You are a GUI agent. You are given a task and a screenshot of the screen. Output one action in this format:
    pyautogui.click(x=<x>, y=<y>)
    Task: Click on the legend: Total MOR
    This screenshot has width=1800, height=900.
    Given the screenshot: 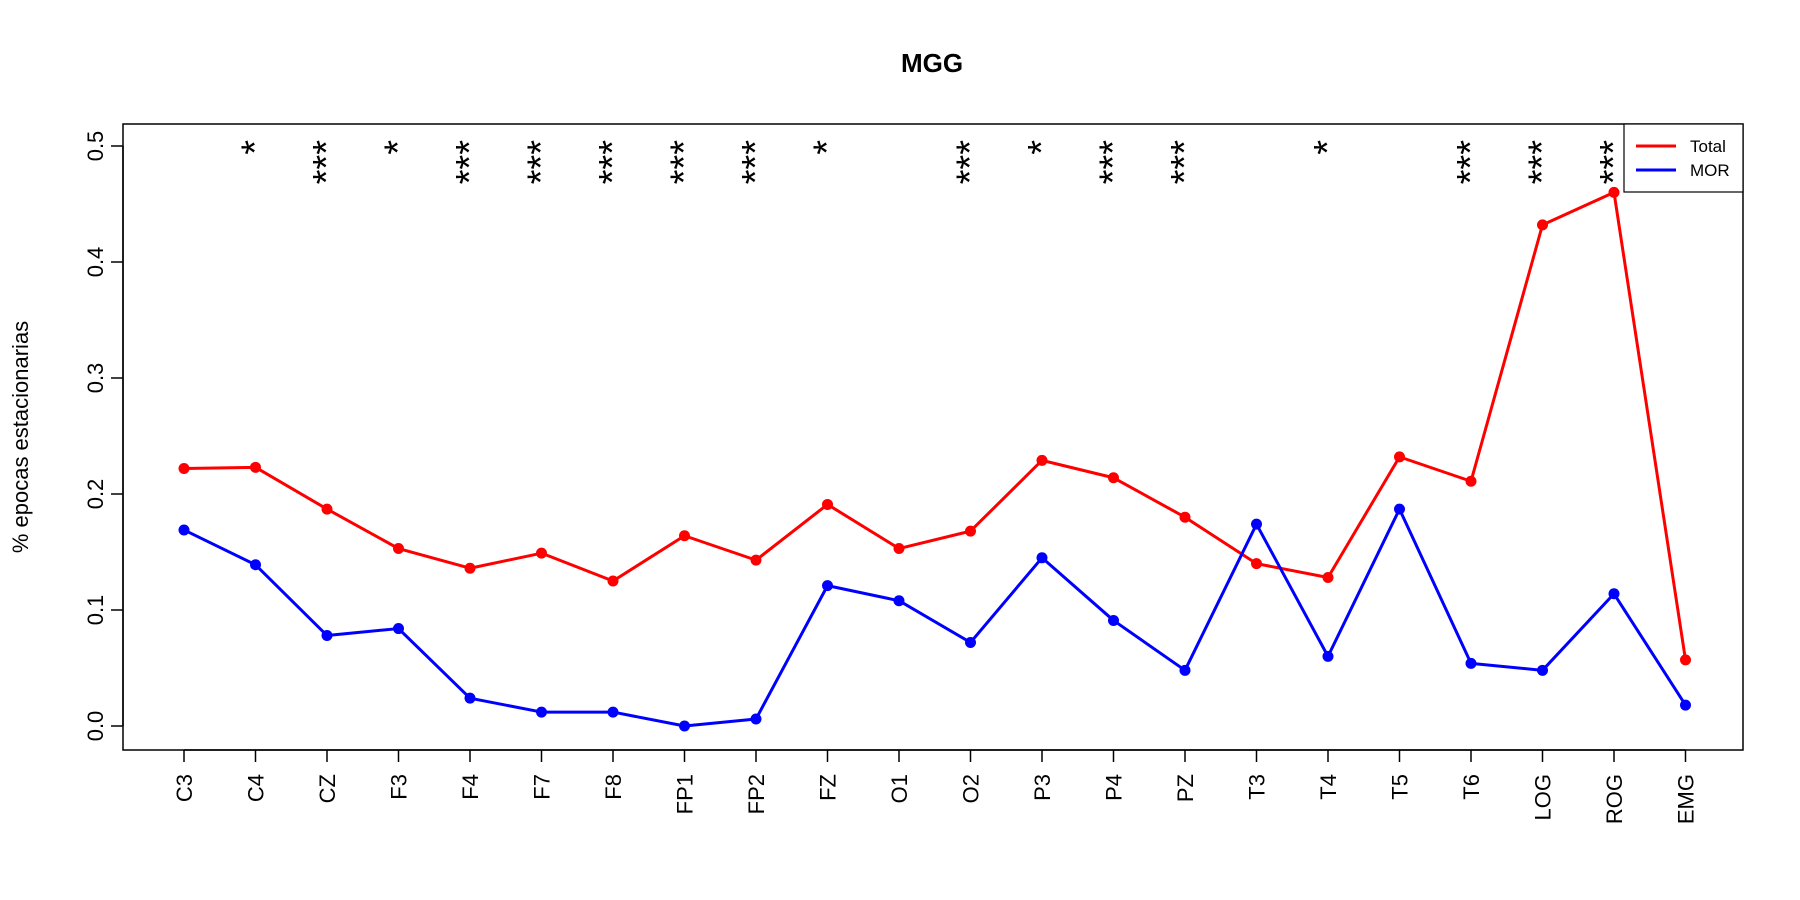 What is the action you would take?
    pyautogui.click(x=1683, y=158)
    